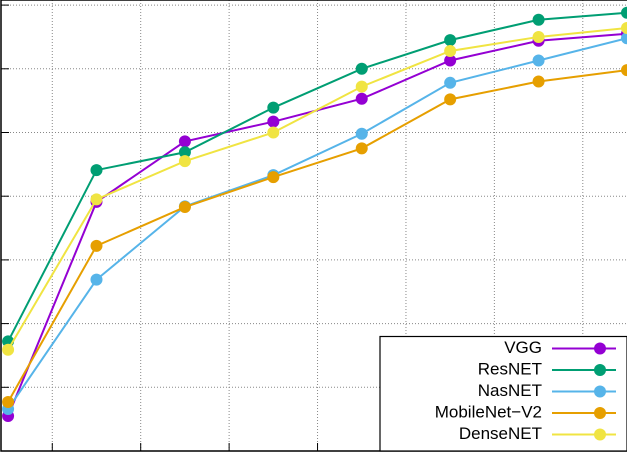  I want to click on legend-label: ResNET, so click(510, 368).